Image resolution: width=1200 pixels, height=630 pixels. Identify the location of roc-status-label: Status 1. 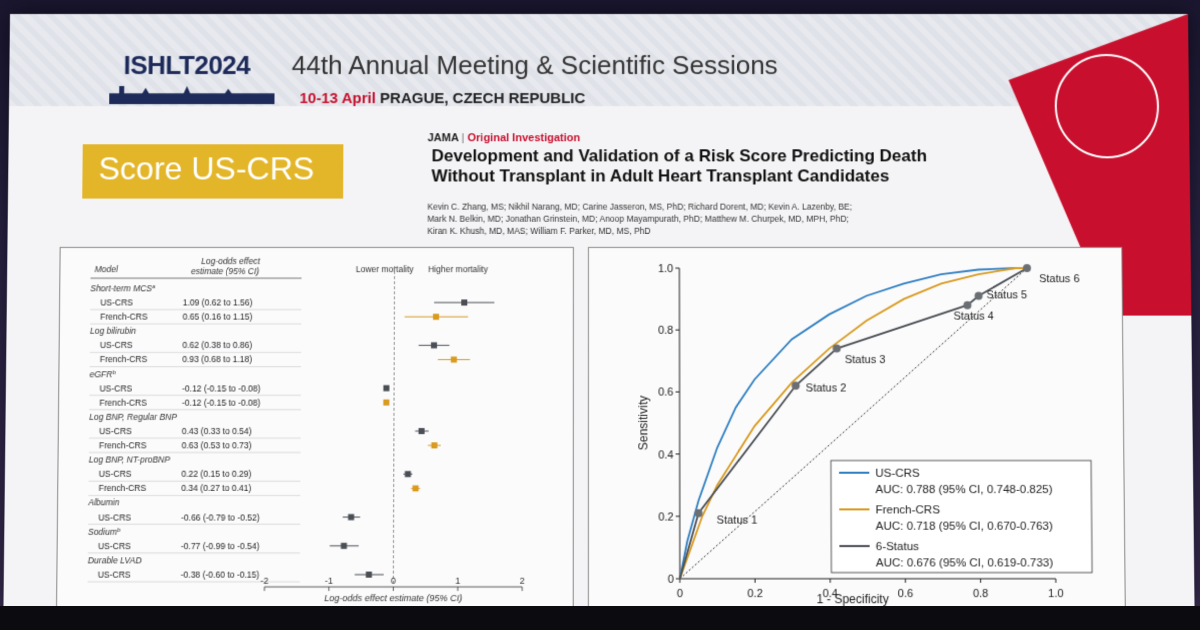
(737, 520).